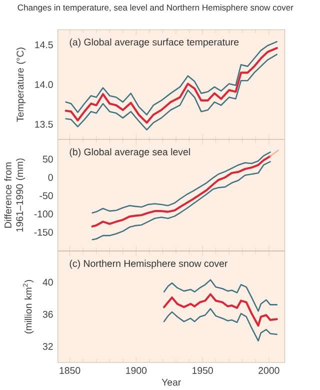 The height and width of the screenshot is (390, 320). Describe the element at coordinates (156, 8) in the screenshot. I see `chart-title: Changes in temperature, sea level and Northern Hemisphere snow cover` at that location.